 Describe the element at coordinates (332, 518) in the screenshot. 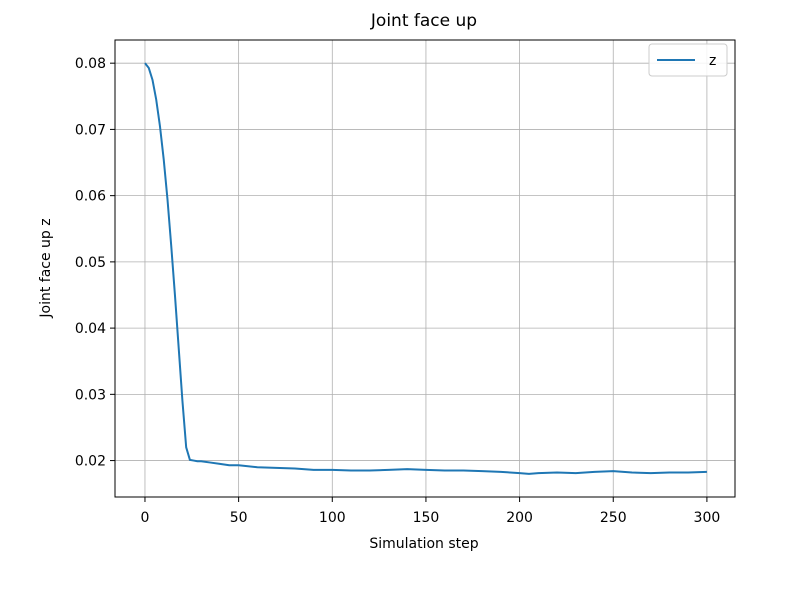

I see `x-tick-label: 100` at that location.